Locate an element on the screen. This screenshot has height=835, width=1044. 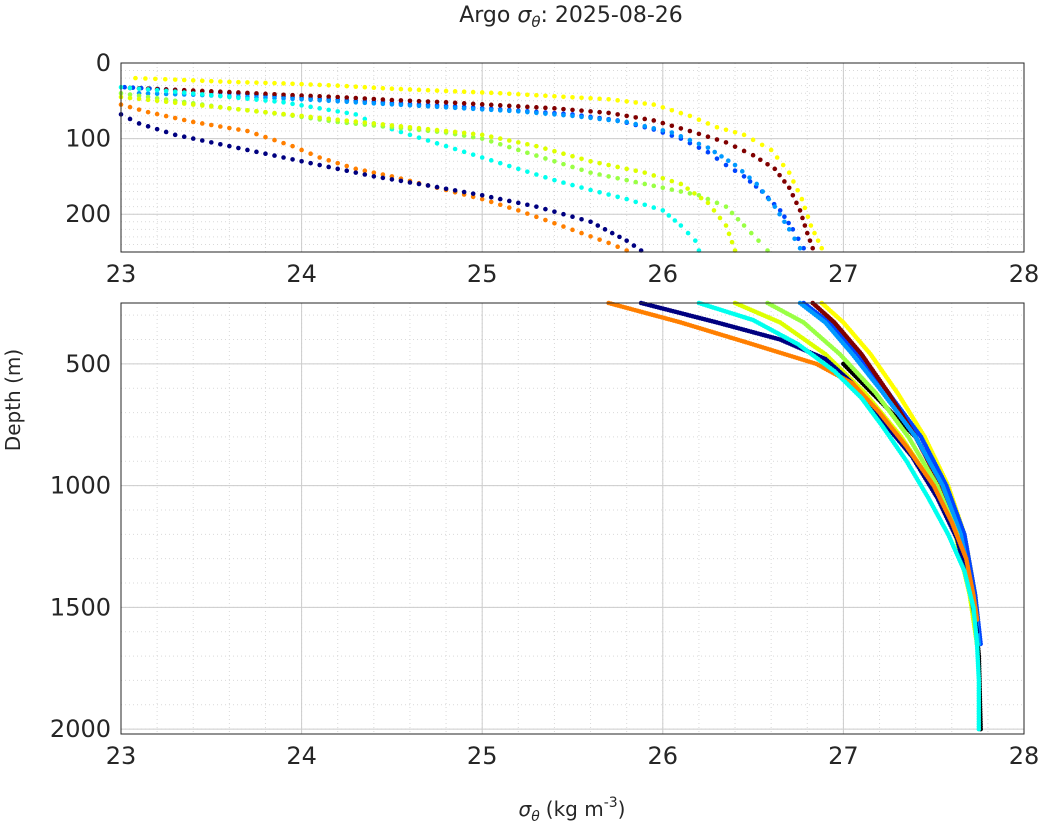
title-prefix: Argo is located at coordinates (488, 15).